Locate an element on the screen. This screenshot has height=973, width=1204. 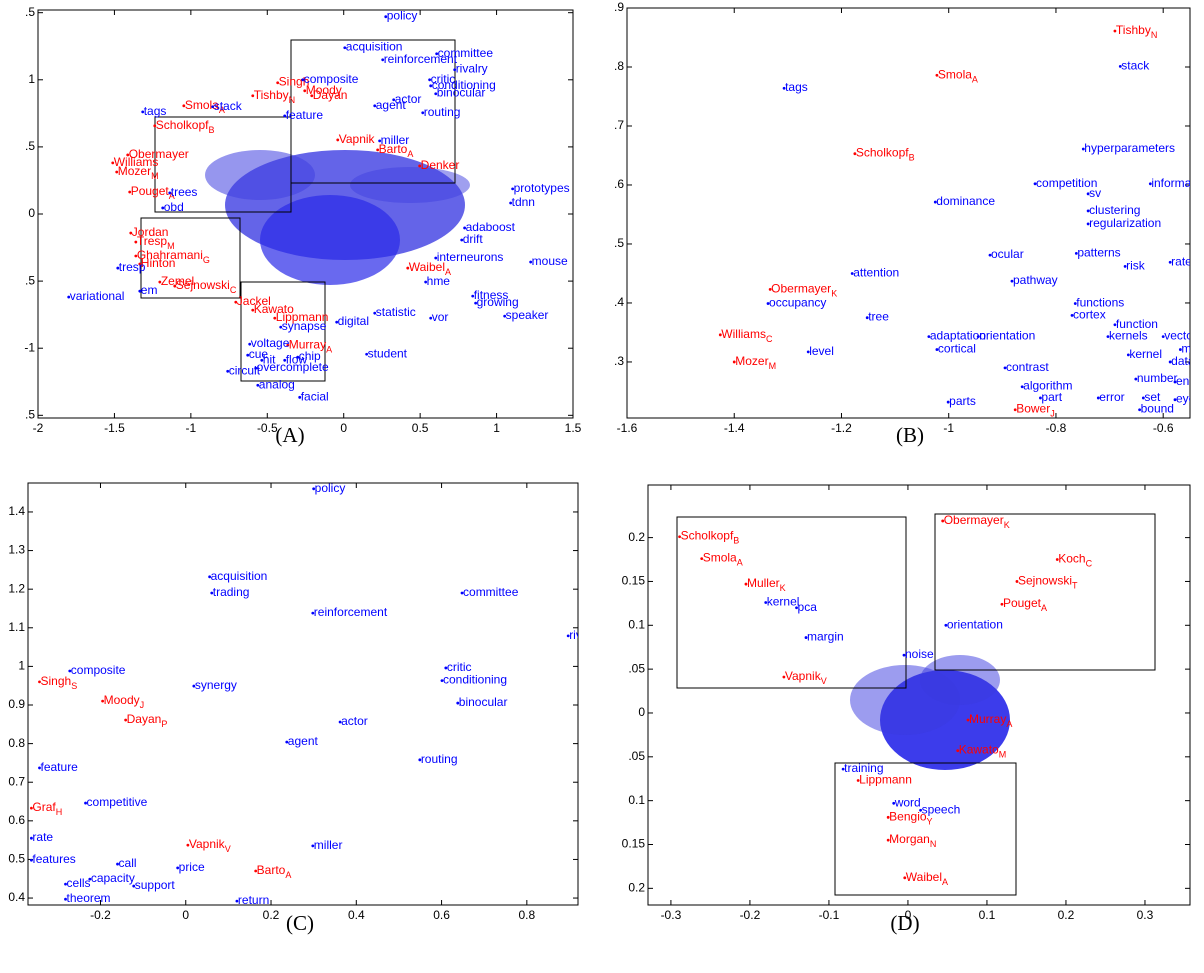
label-text: vector is located at coordinates (1180, 336).